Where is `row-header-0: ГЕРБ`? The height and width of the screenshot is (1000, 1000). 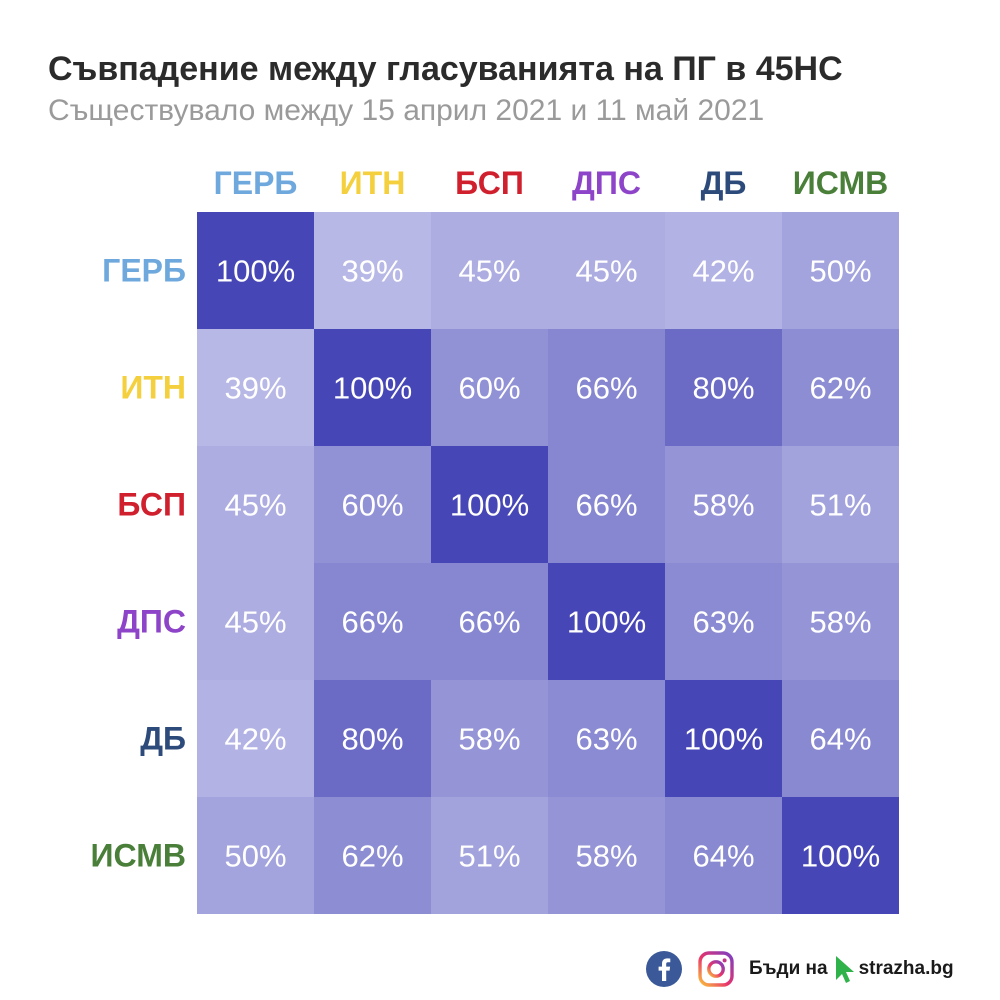 row-header-0: ГЕРБ is located at coordinates (144, 271).